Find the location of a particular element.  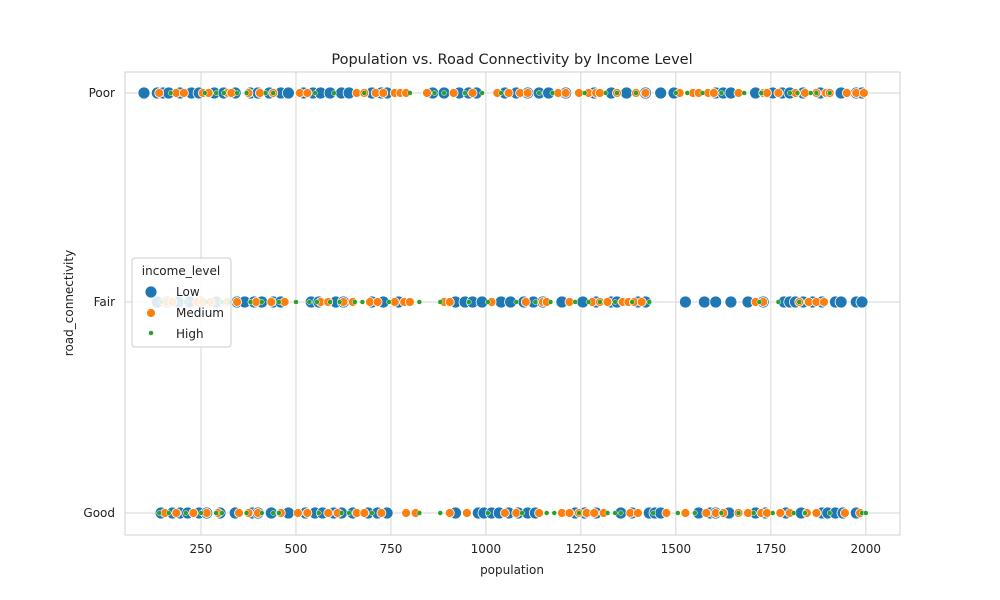

legend-label-high: High is located at coordinates (190, 334).